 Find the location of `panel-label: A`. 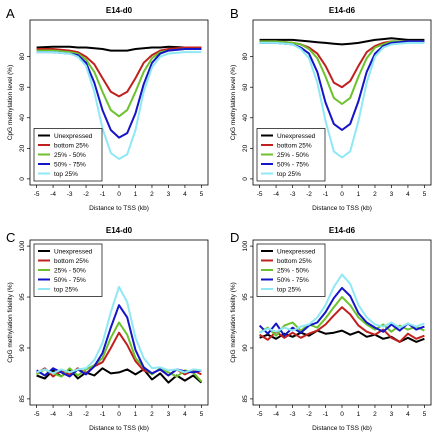

panel-label: A is located at coordinates (10, 13).